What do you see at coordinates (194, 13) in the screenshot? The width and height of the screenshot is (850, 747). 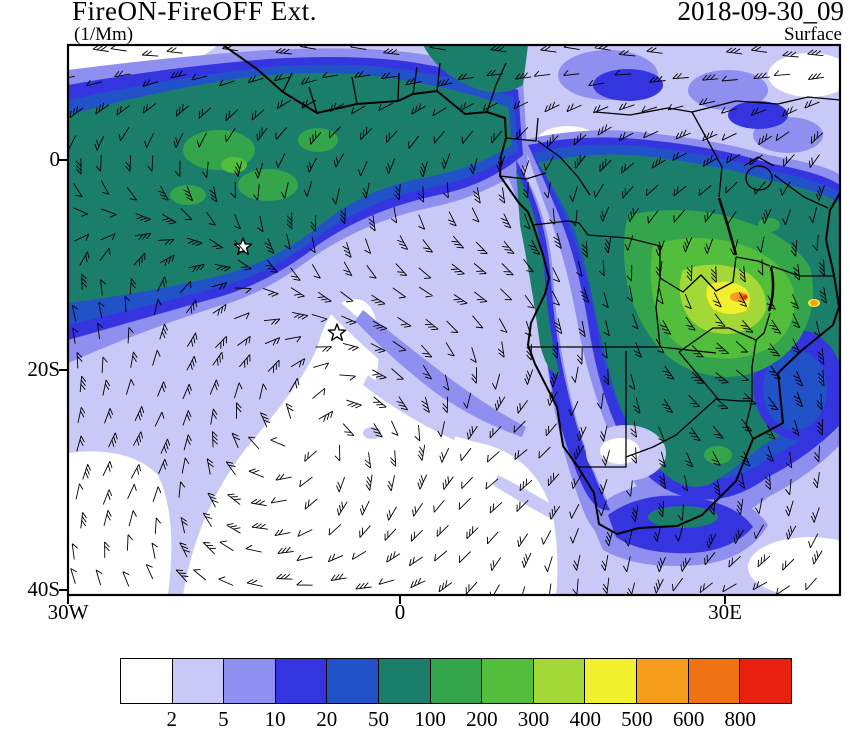 I see `figure-title: FireON-FireOFF Ext.` at bounding box center [194, 13].